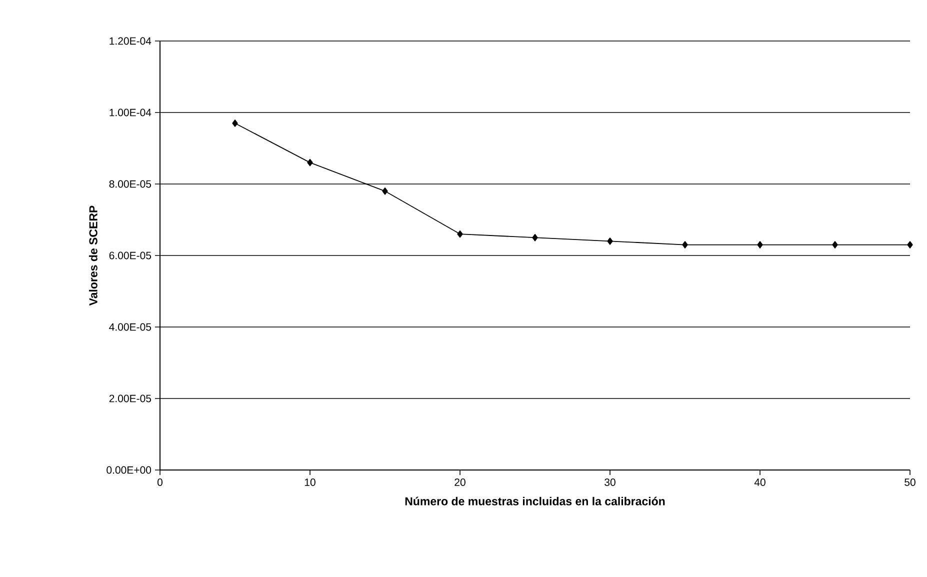  Describe the element at coordinates (93, 256) in the screenshot. I see `y-axis-title: Valores de SCERP` at that location.